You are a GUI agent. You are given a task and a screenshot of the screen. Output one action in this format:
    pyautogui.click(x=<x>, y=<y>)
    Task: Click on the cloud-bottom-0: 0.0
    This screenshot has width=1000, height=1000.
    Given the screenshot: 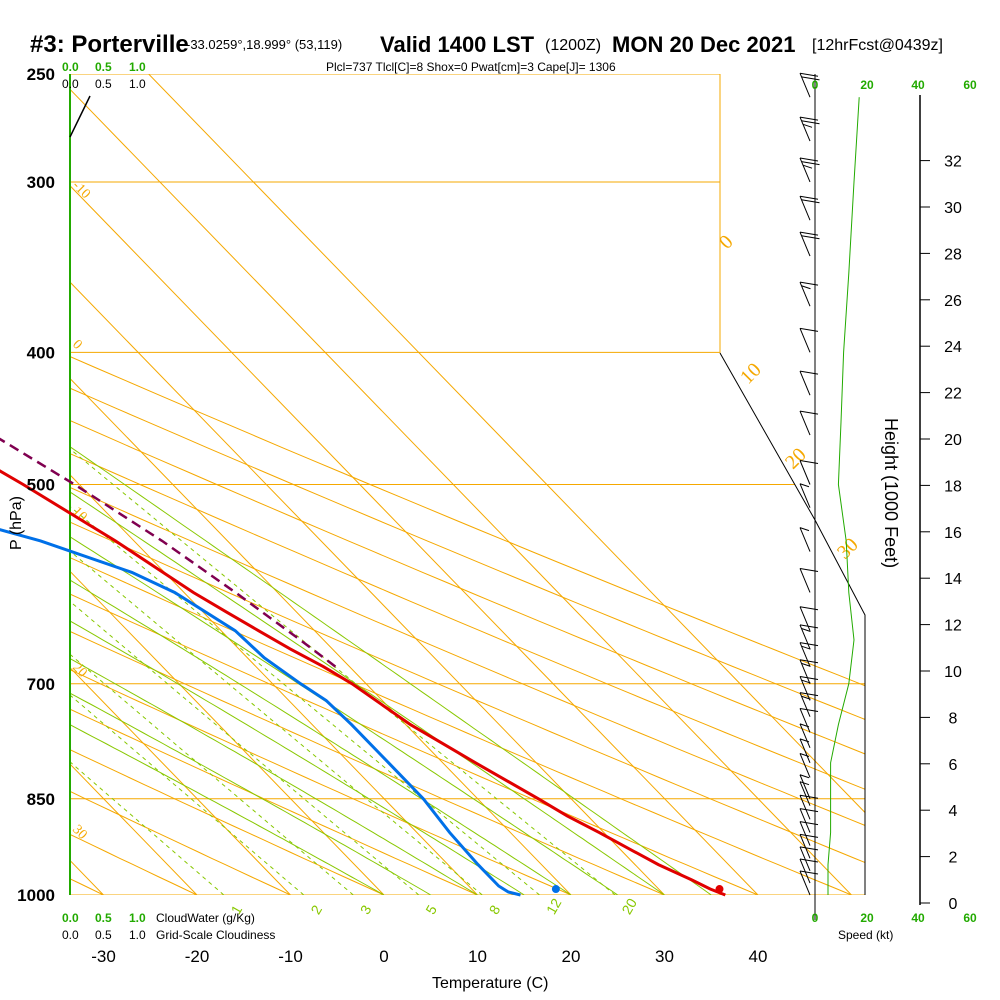 What is the action you would take?
    pyautogui.click(x=70, y=918)
    